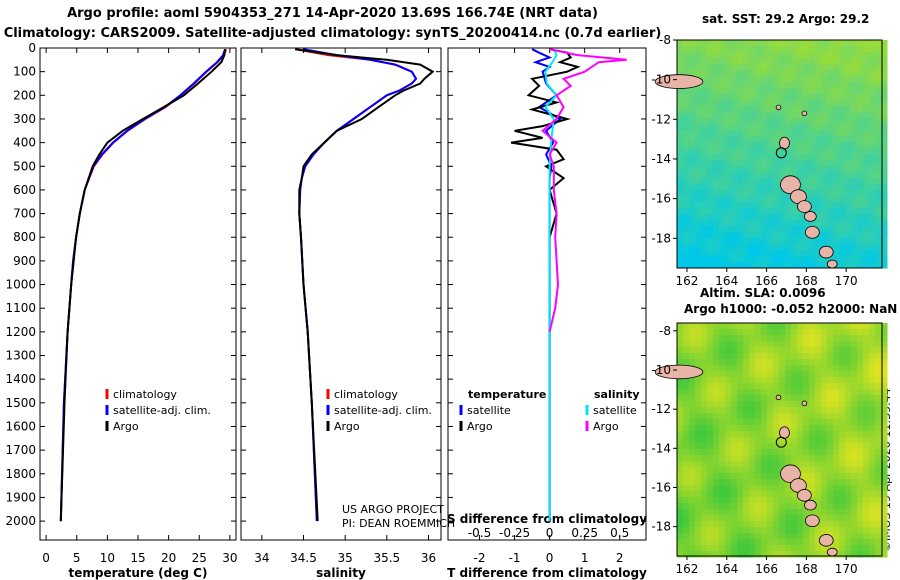  I want to click on diff-t-tick-label: -2, so click(480, 558).